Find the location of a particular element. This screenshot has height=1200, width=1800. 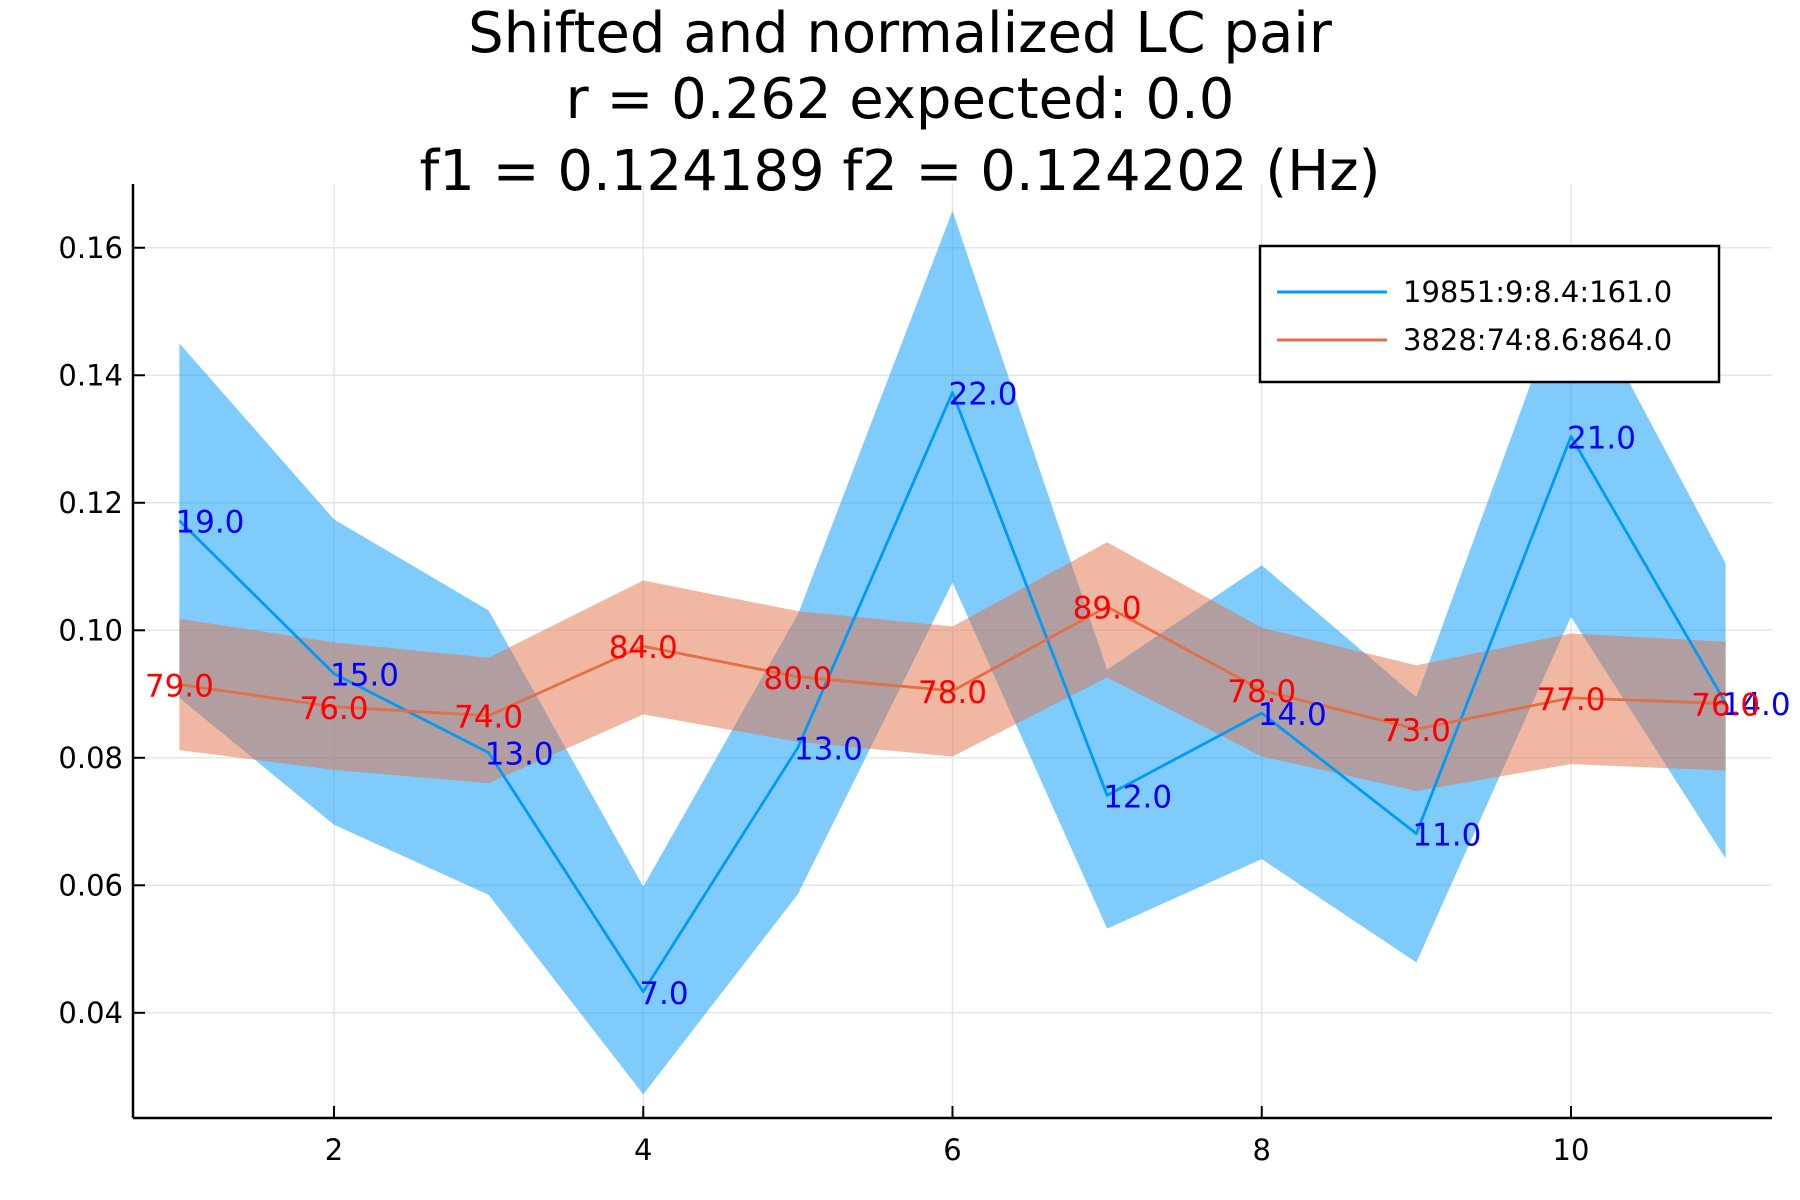

data-label-series-2: 74.0 is located at coordinates (488, 718).